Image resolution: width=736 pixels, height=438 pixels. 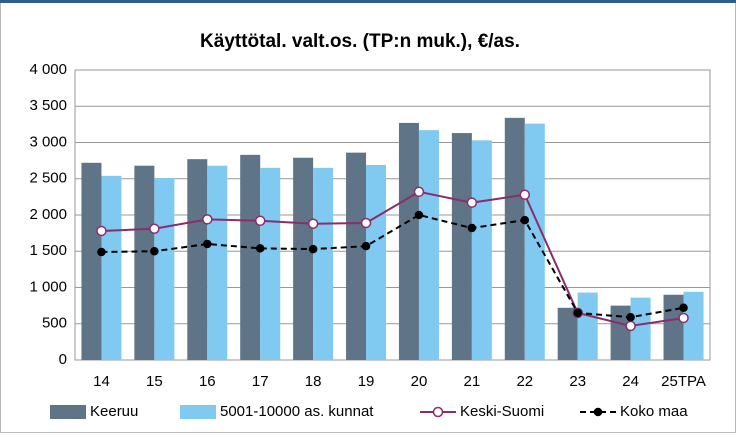 I want to click on x-tick-label: 22, so click(x=524, y=381).